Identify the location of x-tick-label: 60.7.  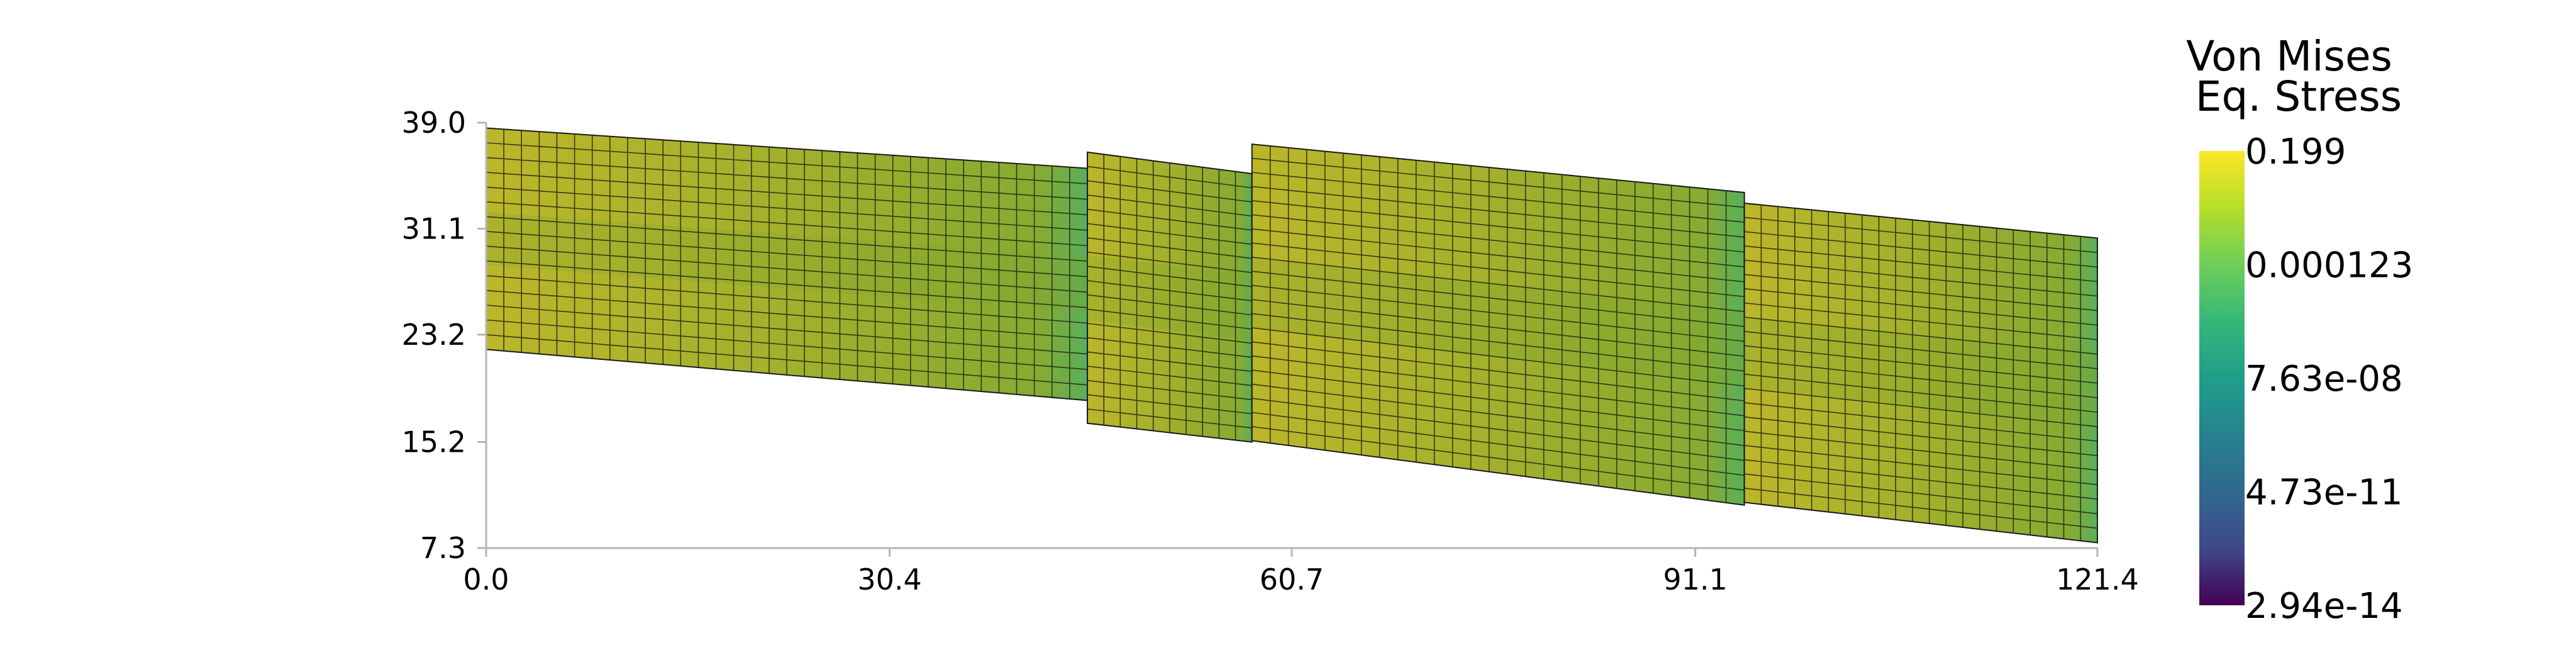
(1292, 579).